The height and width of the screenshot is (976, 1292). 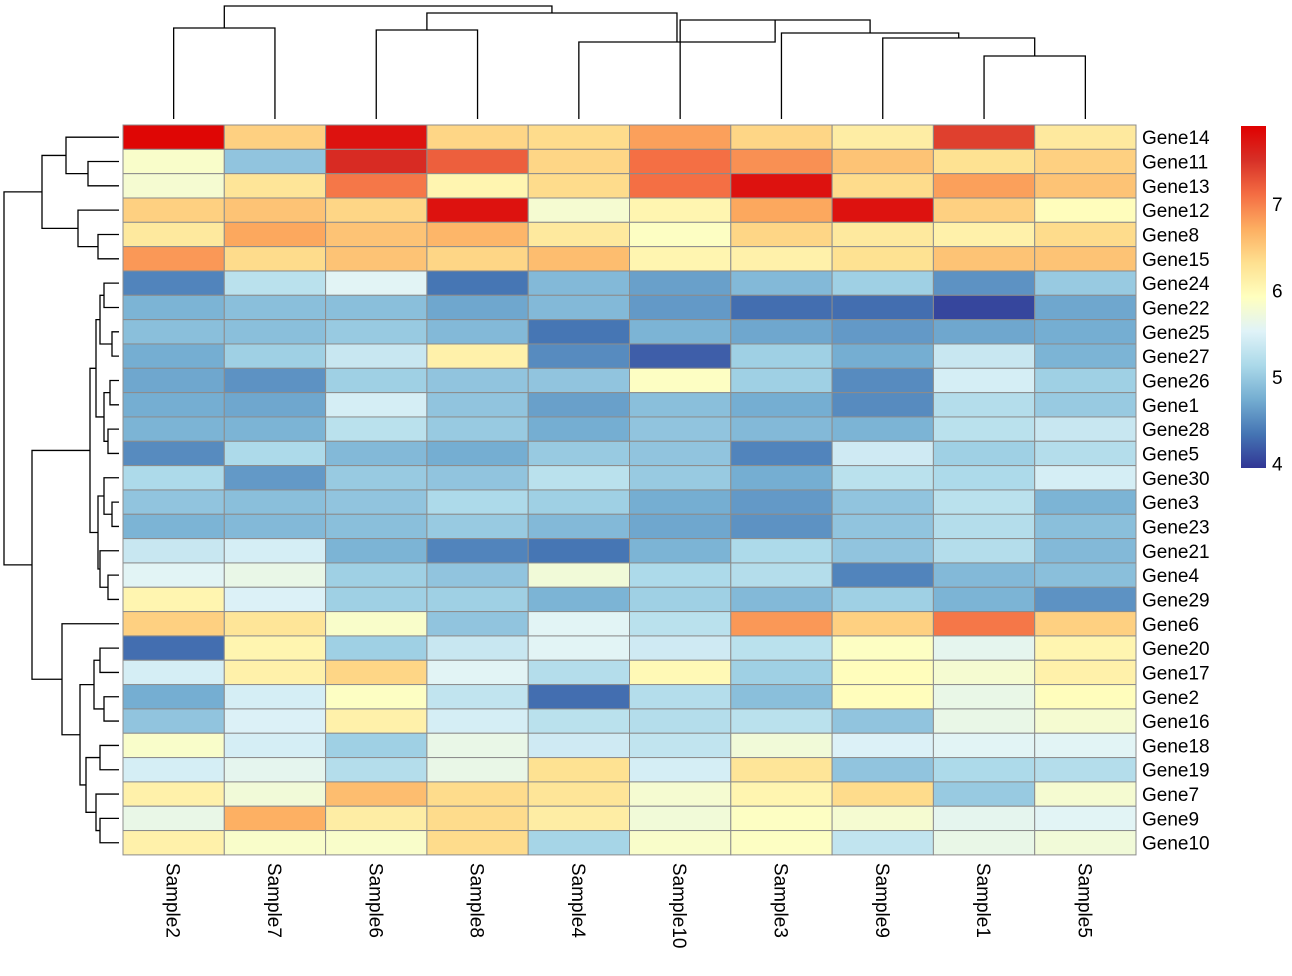 What do you see at coordinates (1176, 308) in the screenshot?
I see `row-label: Gene22` at bounding box center [1176, 308].